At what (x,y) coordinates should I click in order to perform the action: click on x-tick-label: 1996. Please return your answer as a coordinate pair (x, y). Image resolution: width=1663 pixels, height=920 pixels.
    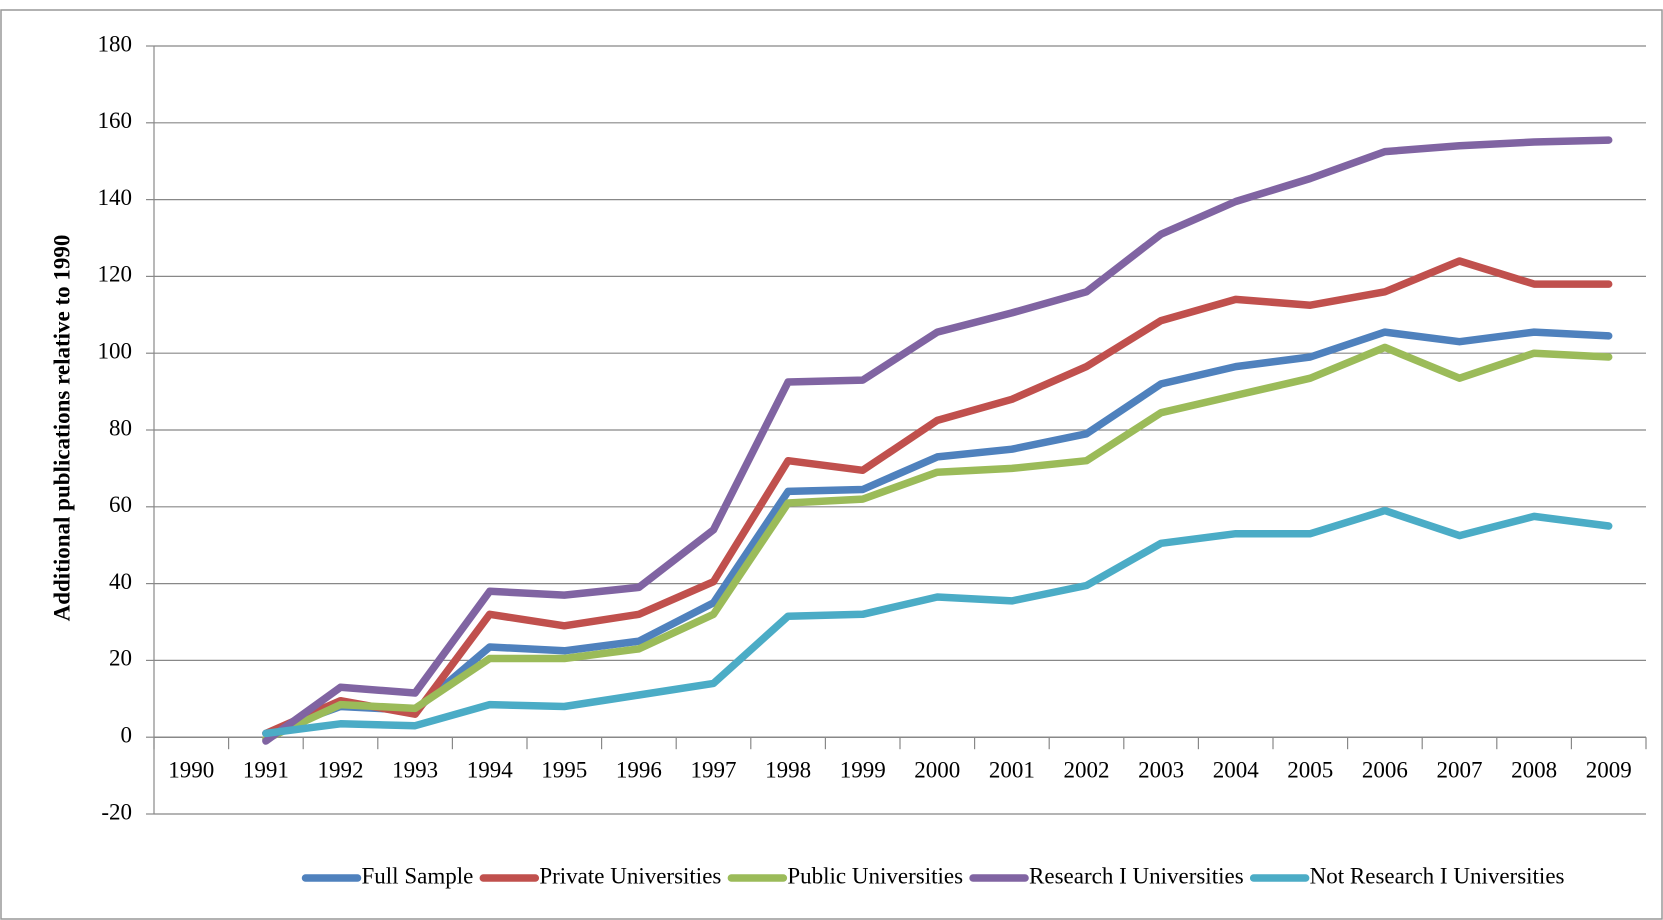
    Looking at the image, I should click on (639, 769).